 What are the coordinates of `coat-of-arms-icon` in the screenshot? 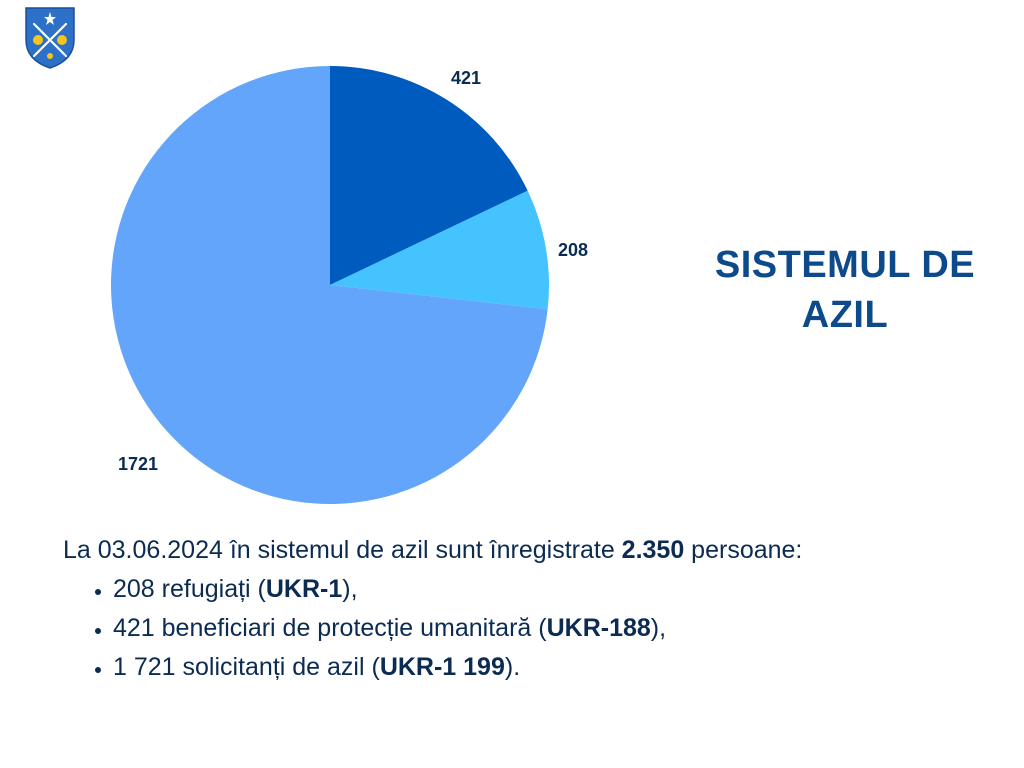 It's located at (50, 38).